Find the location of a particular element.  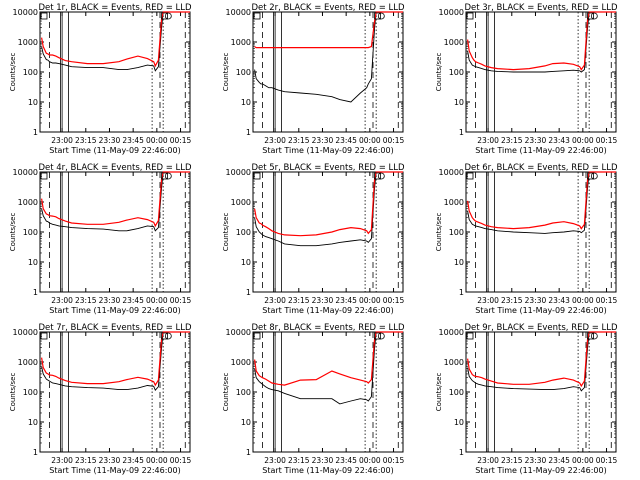

panel-title: Det 2r, BLACK = Events, RED = LLD is located at coordinates (328, 8).